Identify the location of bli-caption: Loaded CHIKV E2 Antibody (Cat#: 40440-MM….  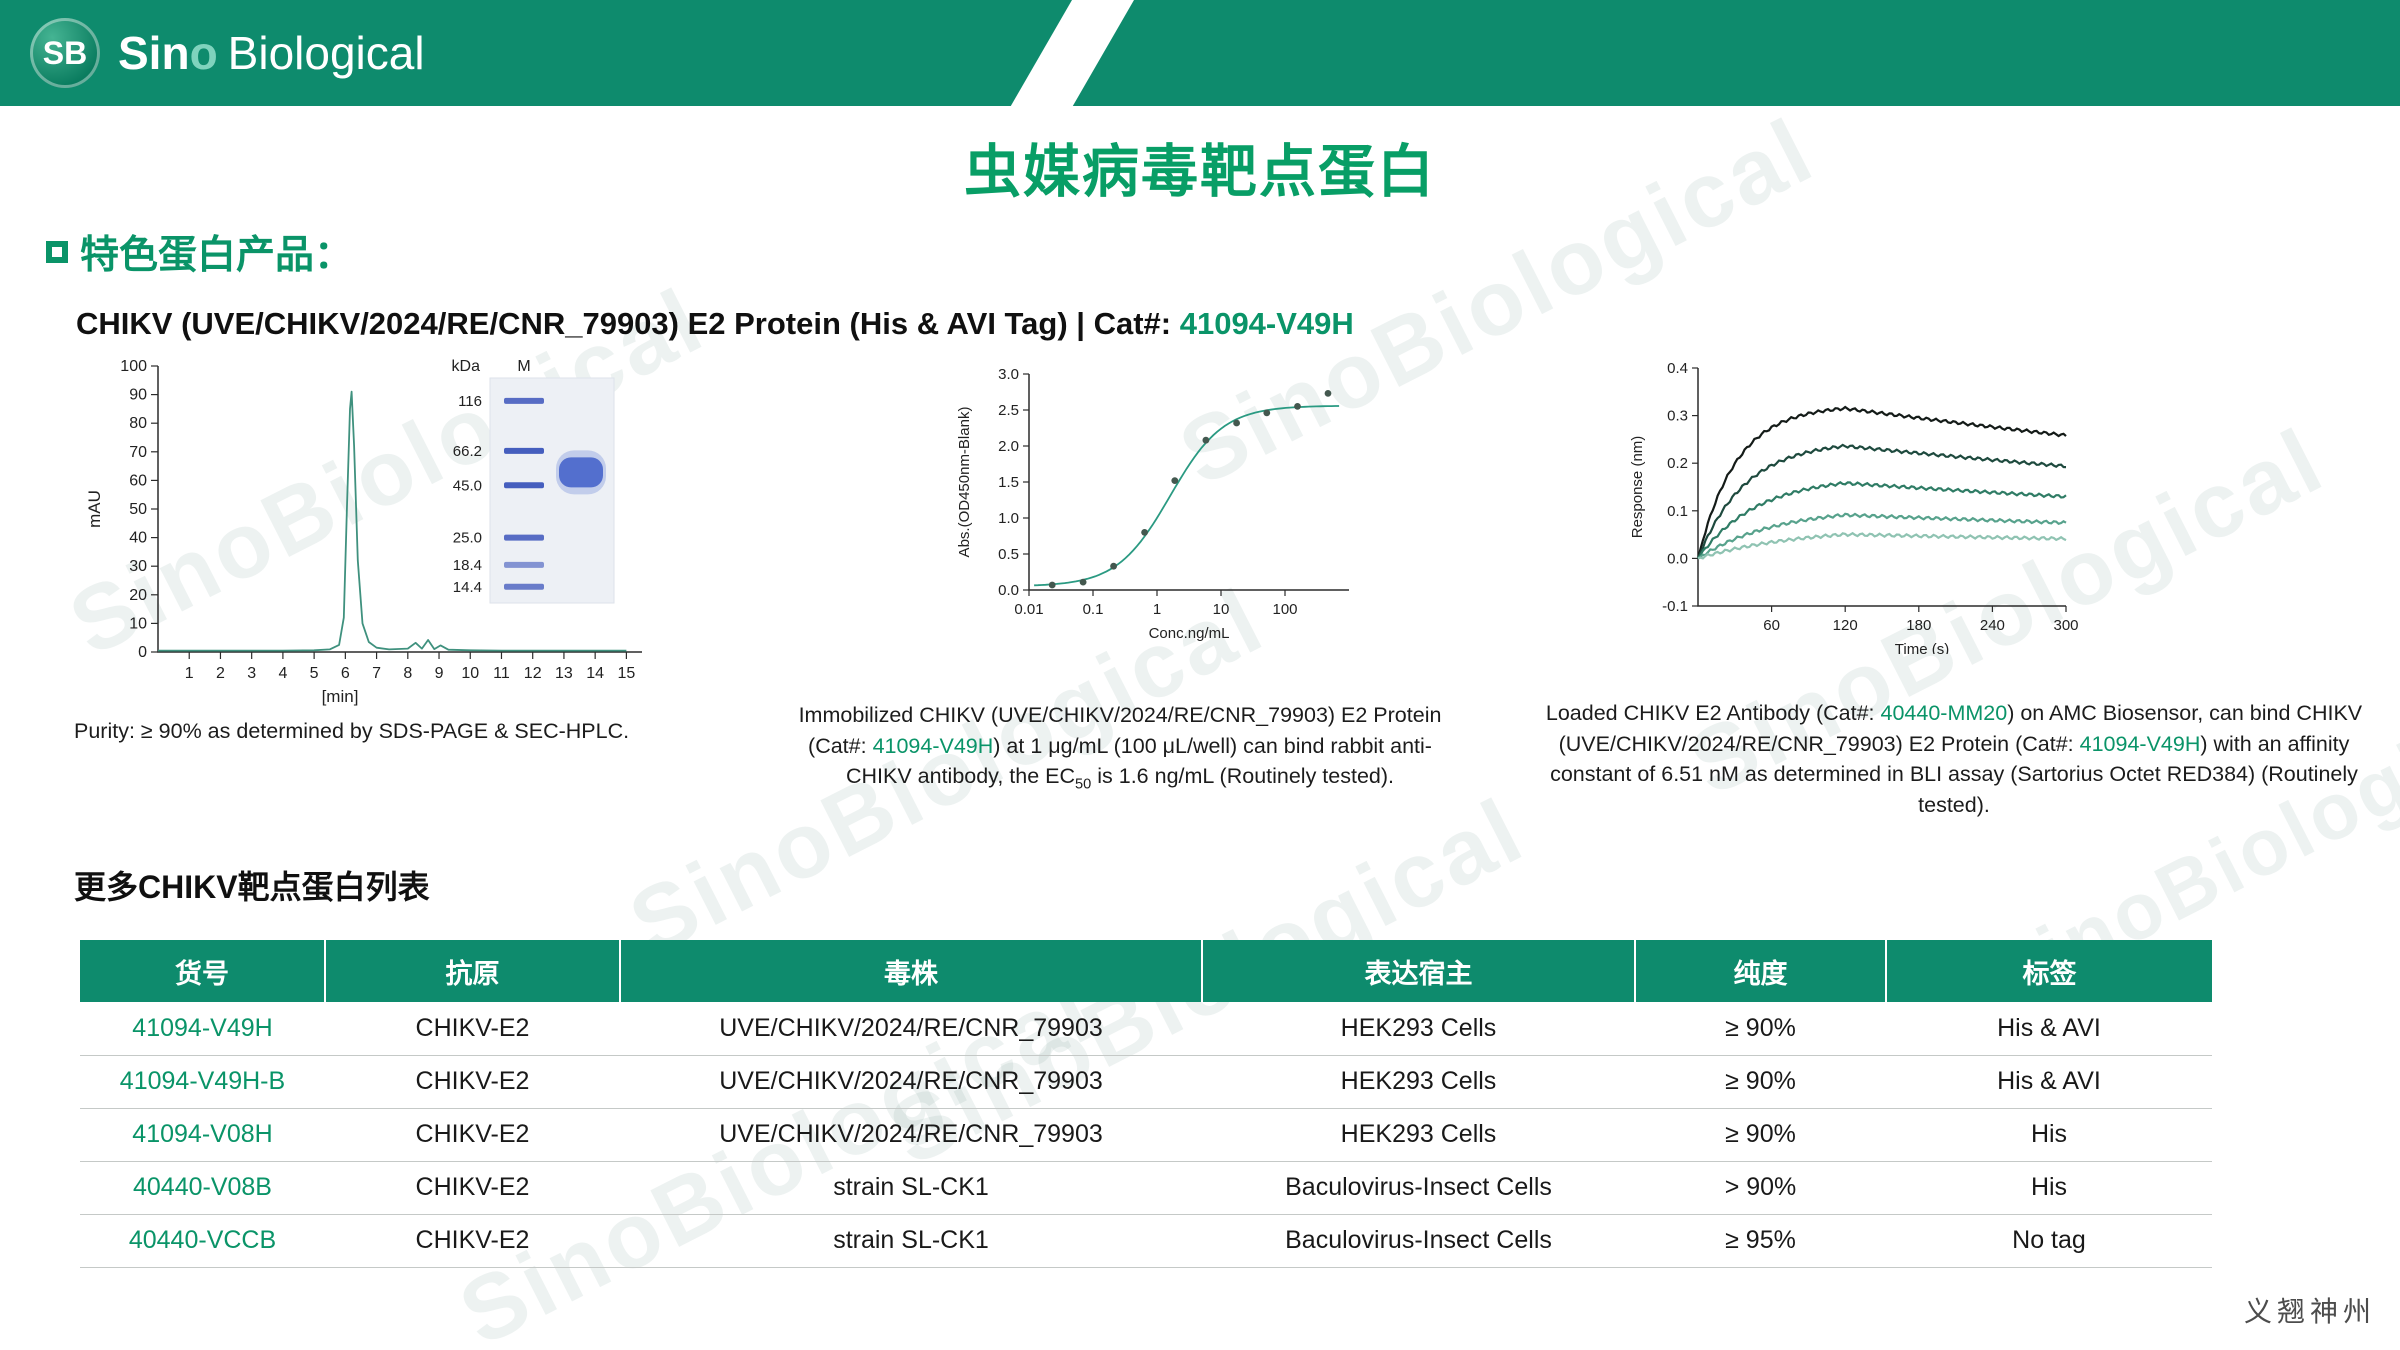
(1954, 759).